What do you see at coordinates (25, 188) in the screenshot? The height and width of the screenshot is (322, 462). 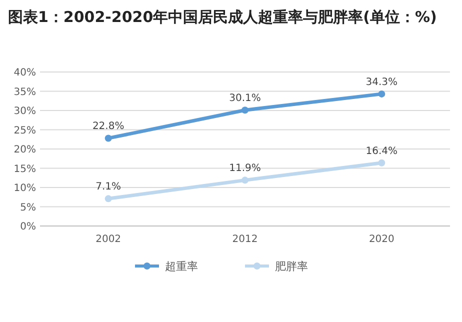 I see `y-tick-label: 10%` at bounding box center [25, 188].